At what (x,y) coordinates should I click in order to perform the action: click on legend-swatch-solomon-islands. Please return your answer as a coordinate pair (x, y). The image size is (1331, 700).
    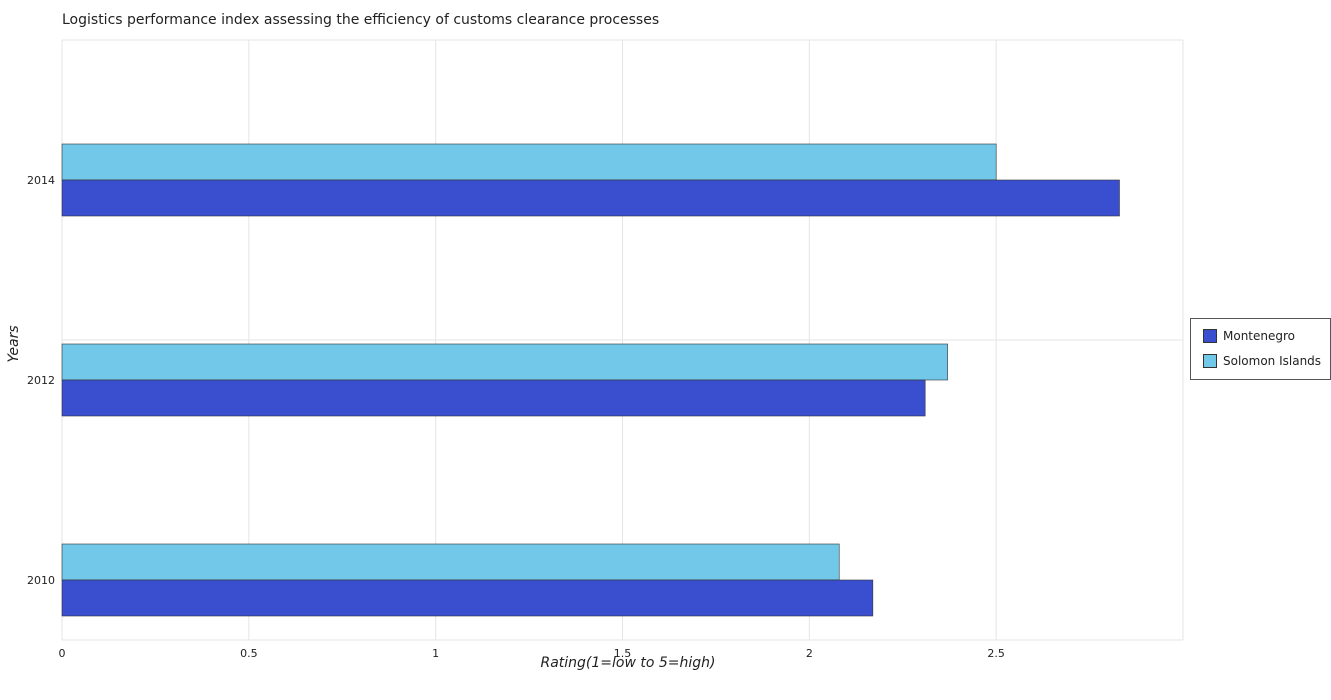
    Looking at the image, I should click on (1210, 361).